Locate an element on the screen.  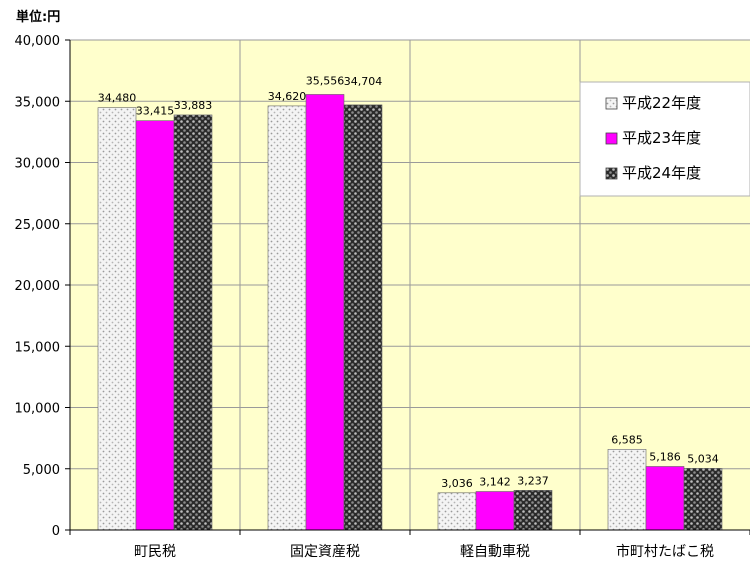
y-tick-label: 30,000 is located at coordinates (38, 164).